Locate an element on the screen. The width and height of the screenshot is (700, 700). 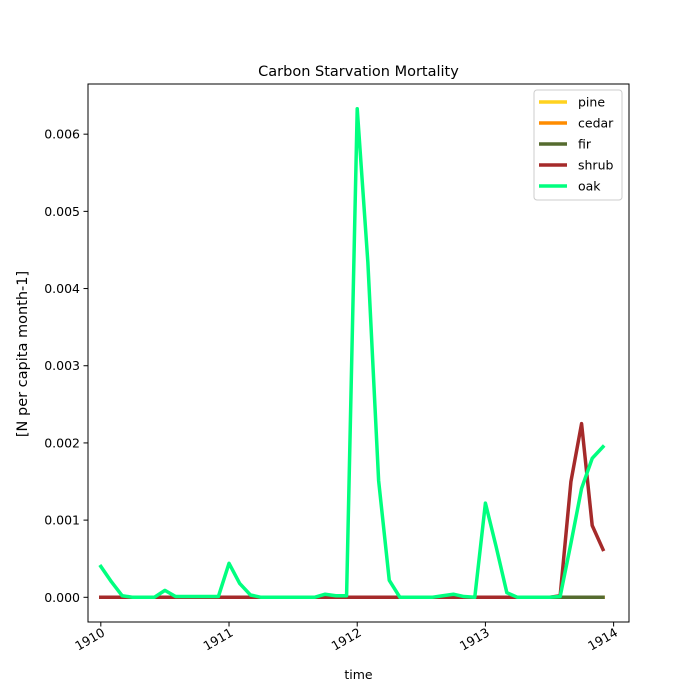
legend: pine cedar fir shrub oak is located at coordinates (578, 145).